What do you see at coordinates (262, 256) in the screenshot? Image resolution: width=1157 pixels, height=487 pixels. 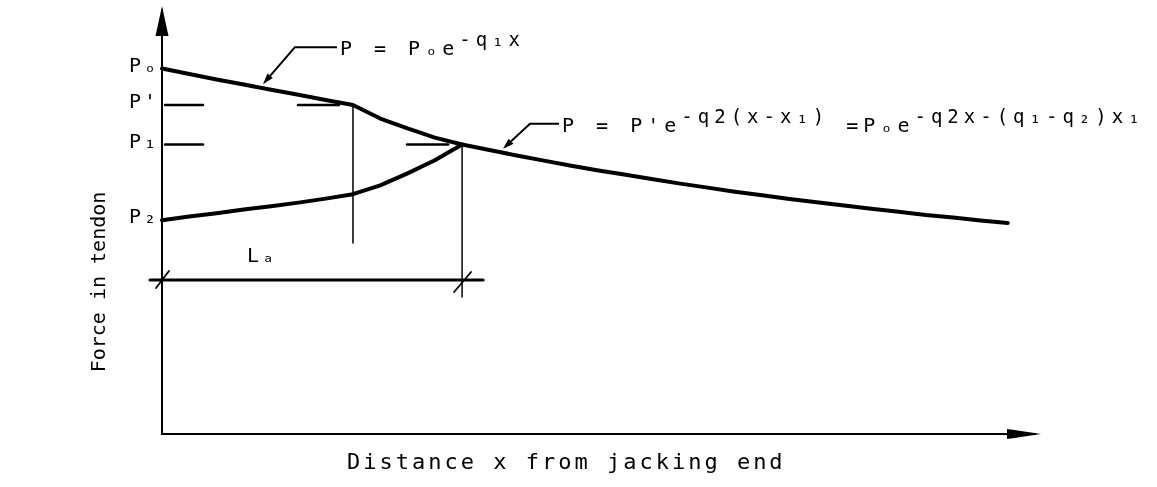 I see `annotation: Lₐ` at bounding box center [262, 256].